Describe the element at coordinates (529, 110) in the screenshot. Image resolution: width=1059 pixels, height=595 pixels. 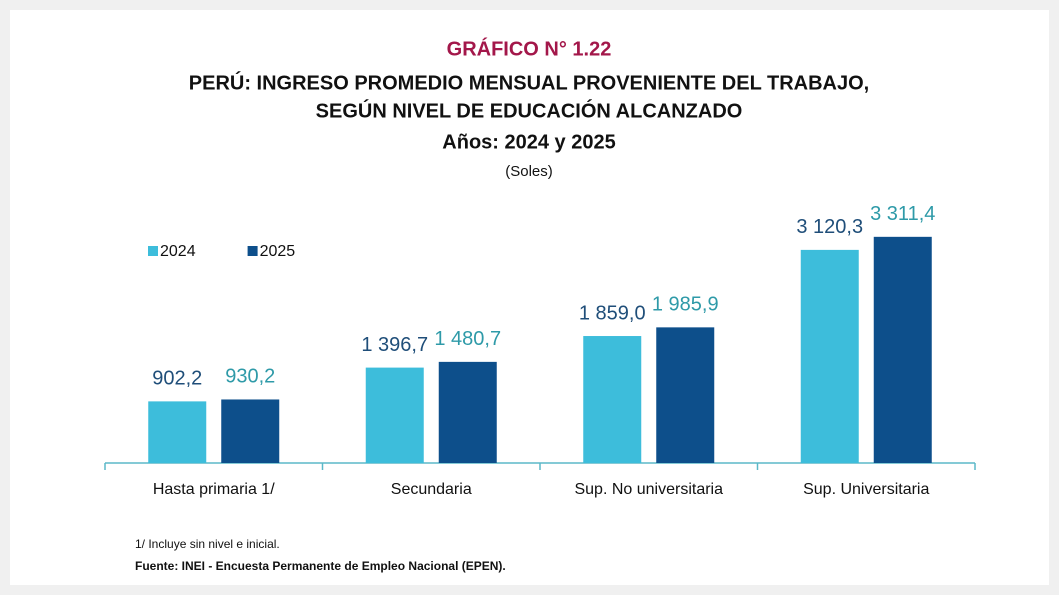
I see `chart-title: SEGÚN NIVEL DE EDUCACIÓN ALCANZADO` at that location.